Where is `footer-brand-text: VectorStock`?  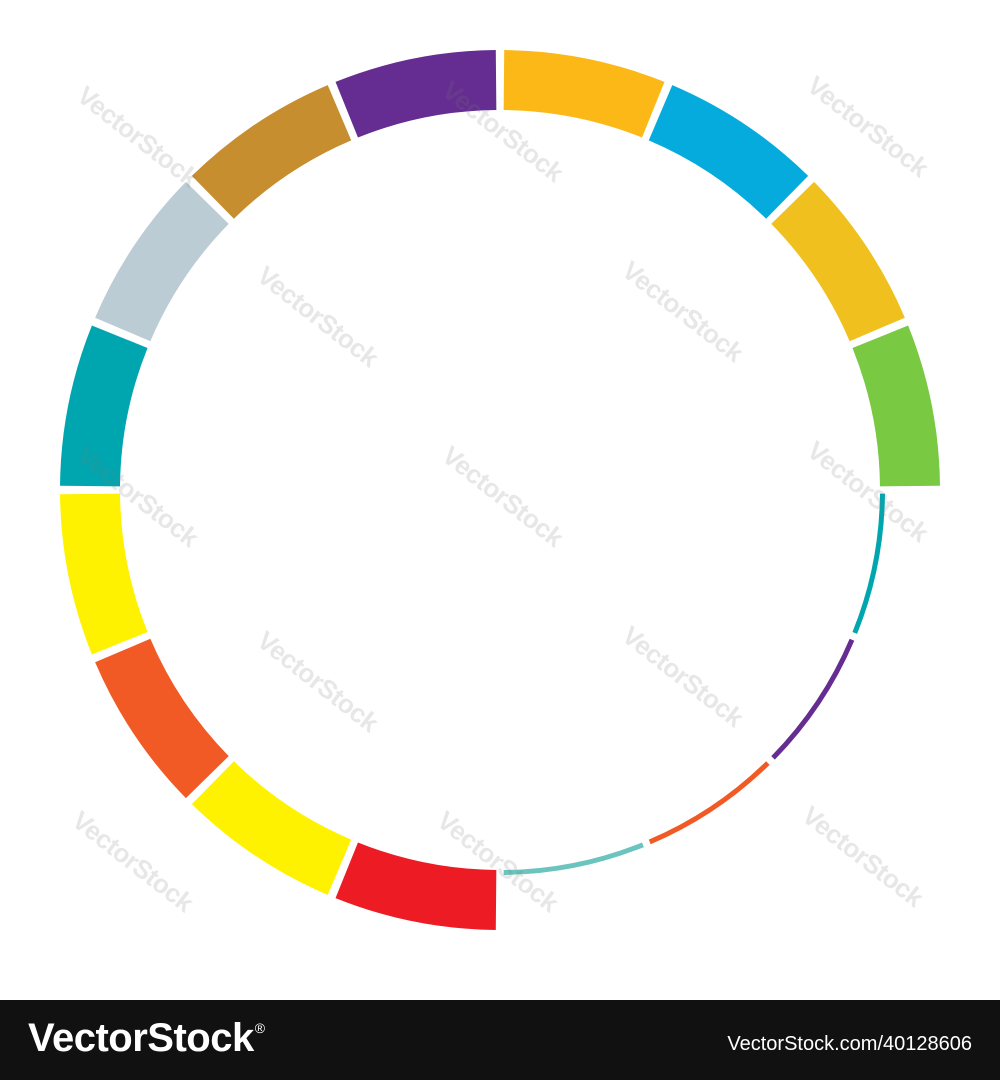 footer-brand-text: VectorStock is located at coordinates (141, 1038).